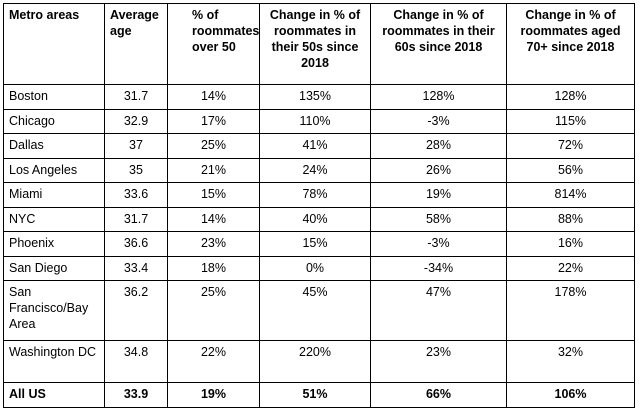 This screenshot has height=413, width=639. What do you see at coordinates (438, 146) in the screenshot?
I see `change-60s-cell: 28%` at bounding box center [438, 146].